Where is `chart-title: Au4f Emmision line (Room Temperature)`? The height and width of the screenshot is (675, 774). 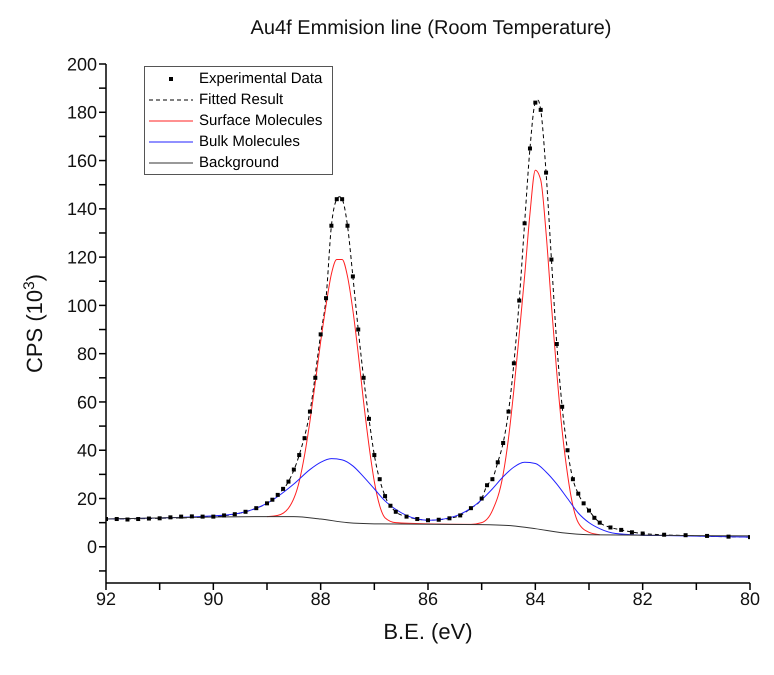
chart-title: Au4f Emmision line (Room Temperature) is located at coordinates (431, 28).